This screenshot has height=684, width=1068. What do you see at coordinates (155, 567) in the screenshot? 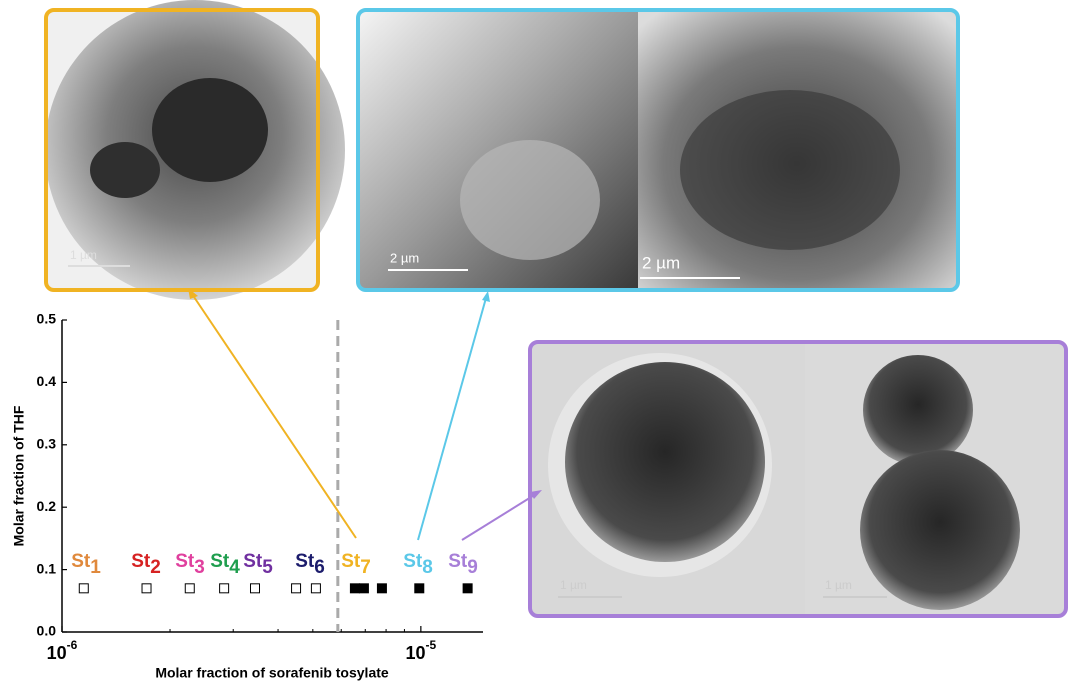
I see `label-subscript: 2` at bounding box center [155, 567].